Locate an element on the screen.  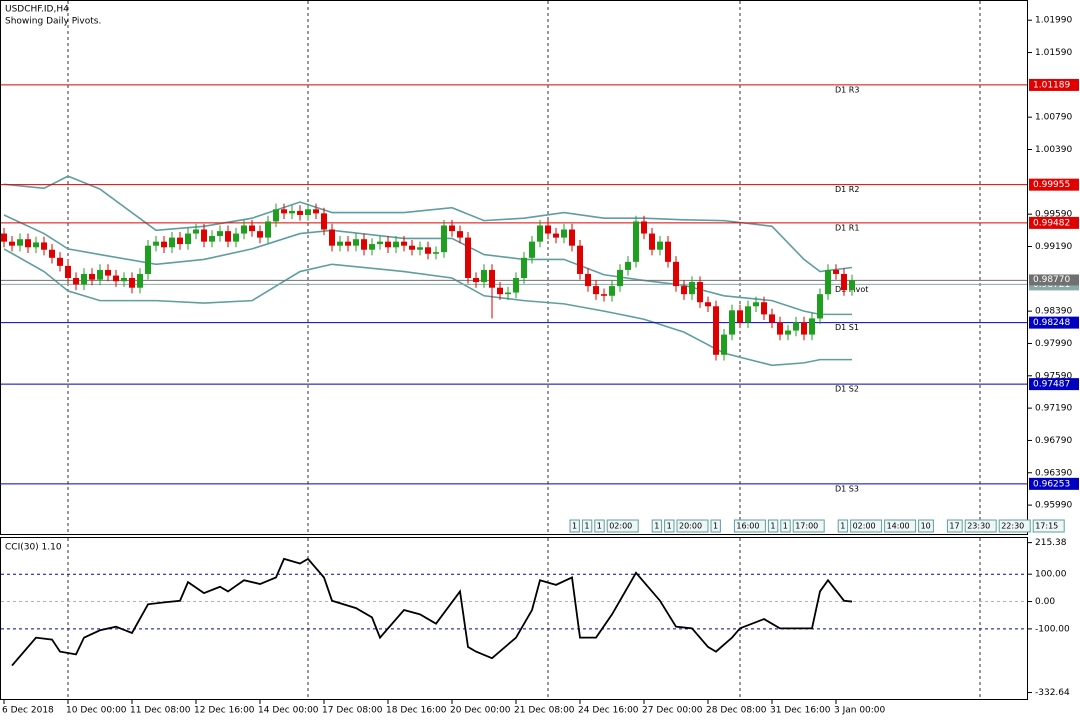
y-tick-label: 0.98390 is located at coordinates (1053, 312).